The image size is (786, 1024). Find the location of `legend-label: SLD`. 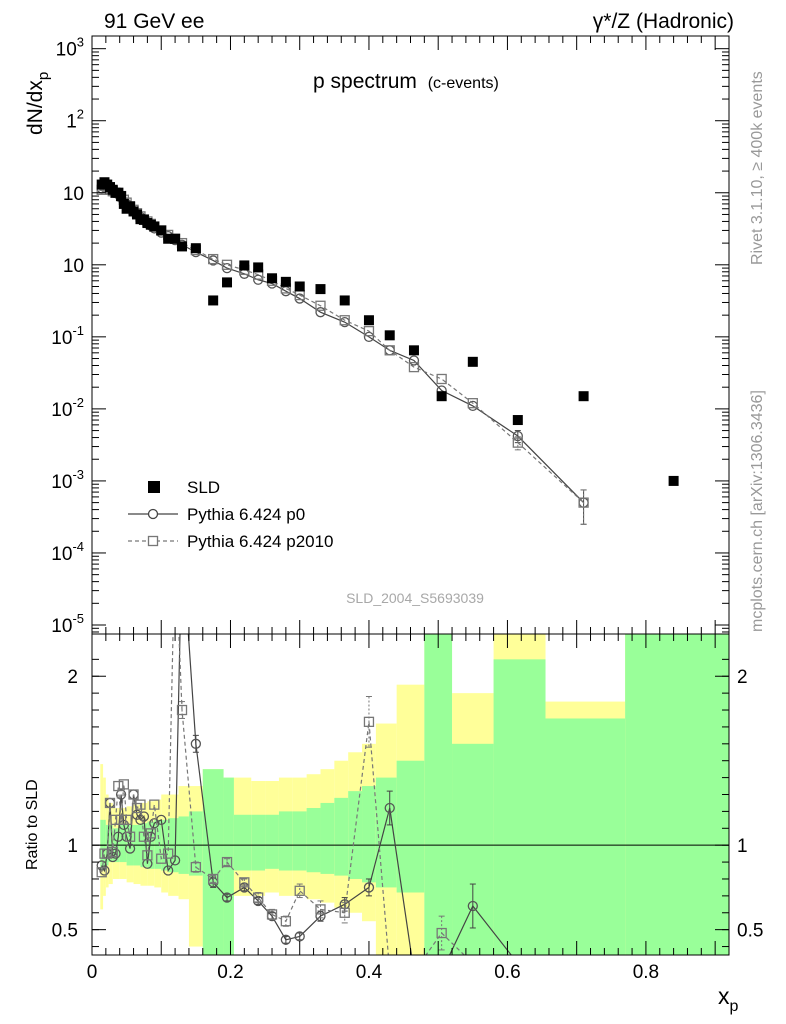

legend-label: SLD is located at coordinates (203, 487).